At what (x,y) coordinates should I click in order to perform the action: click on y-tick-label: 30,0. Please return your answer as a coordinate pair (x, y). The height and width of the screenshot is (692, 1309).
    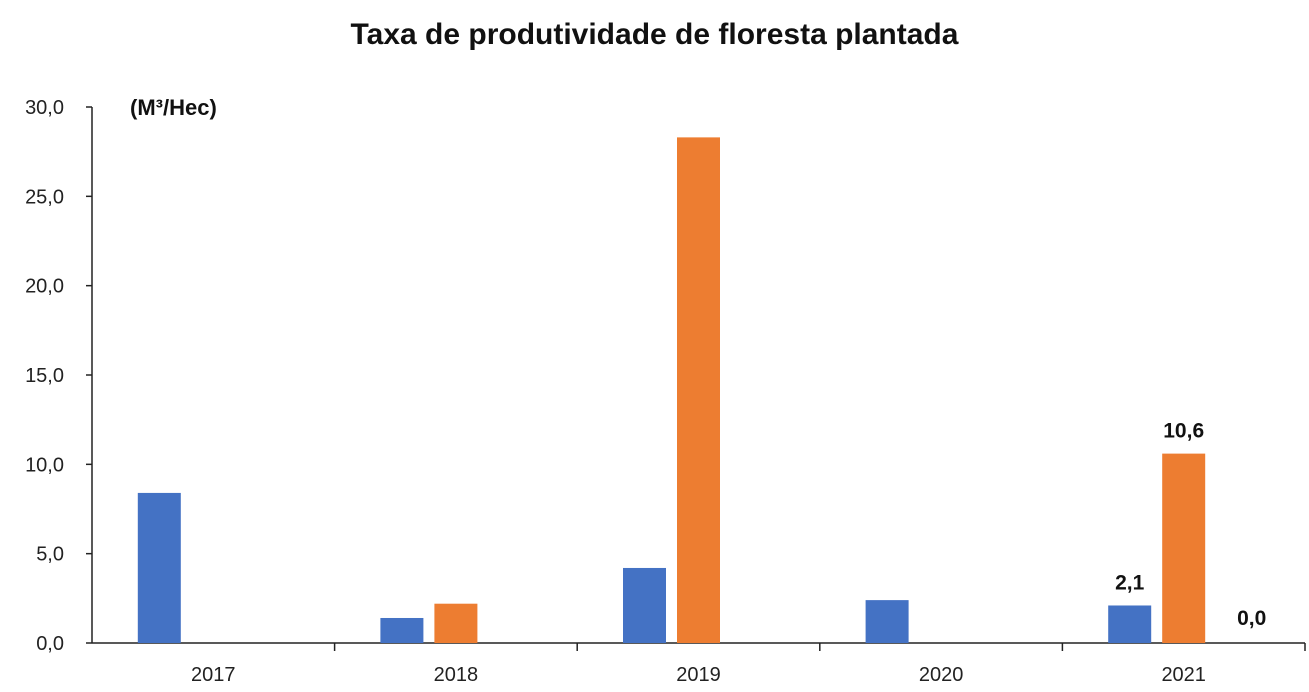
    Looking at the image, I should click on (44, 108).